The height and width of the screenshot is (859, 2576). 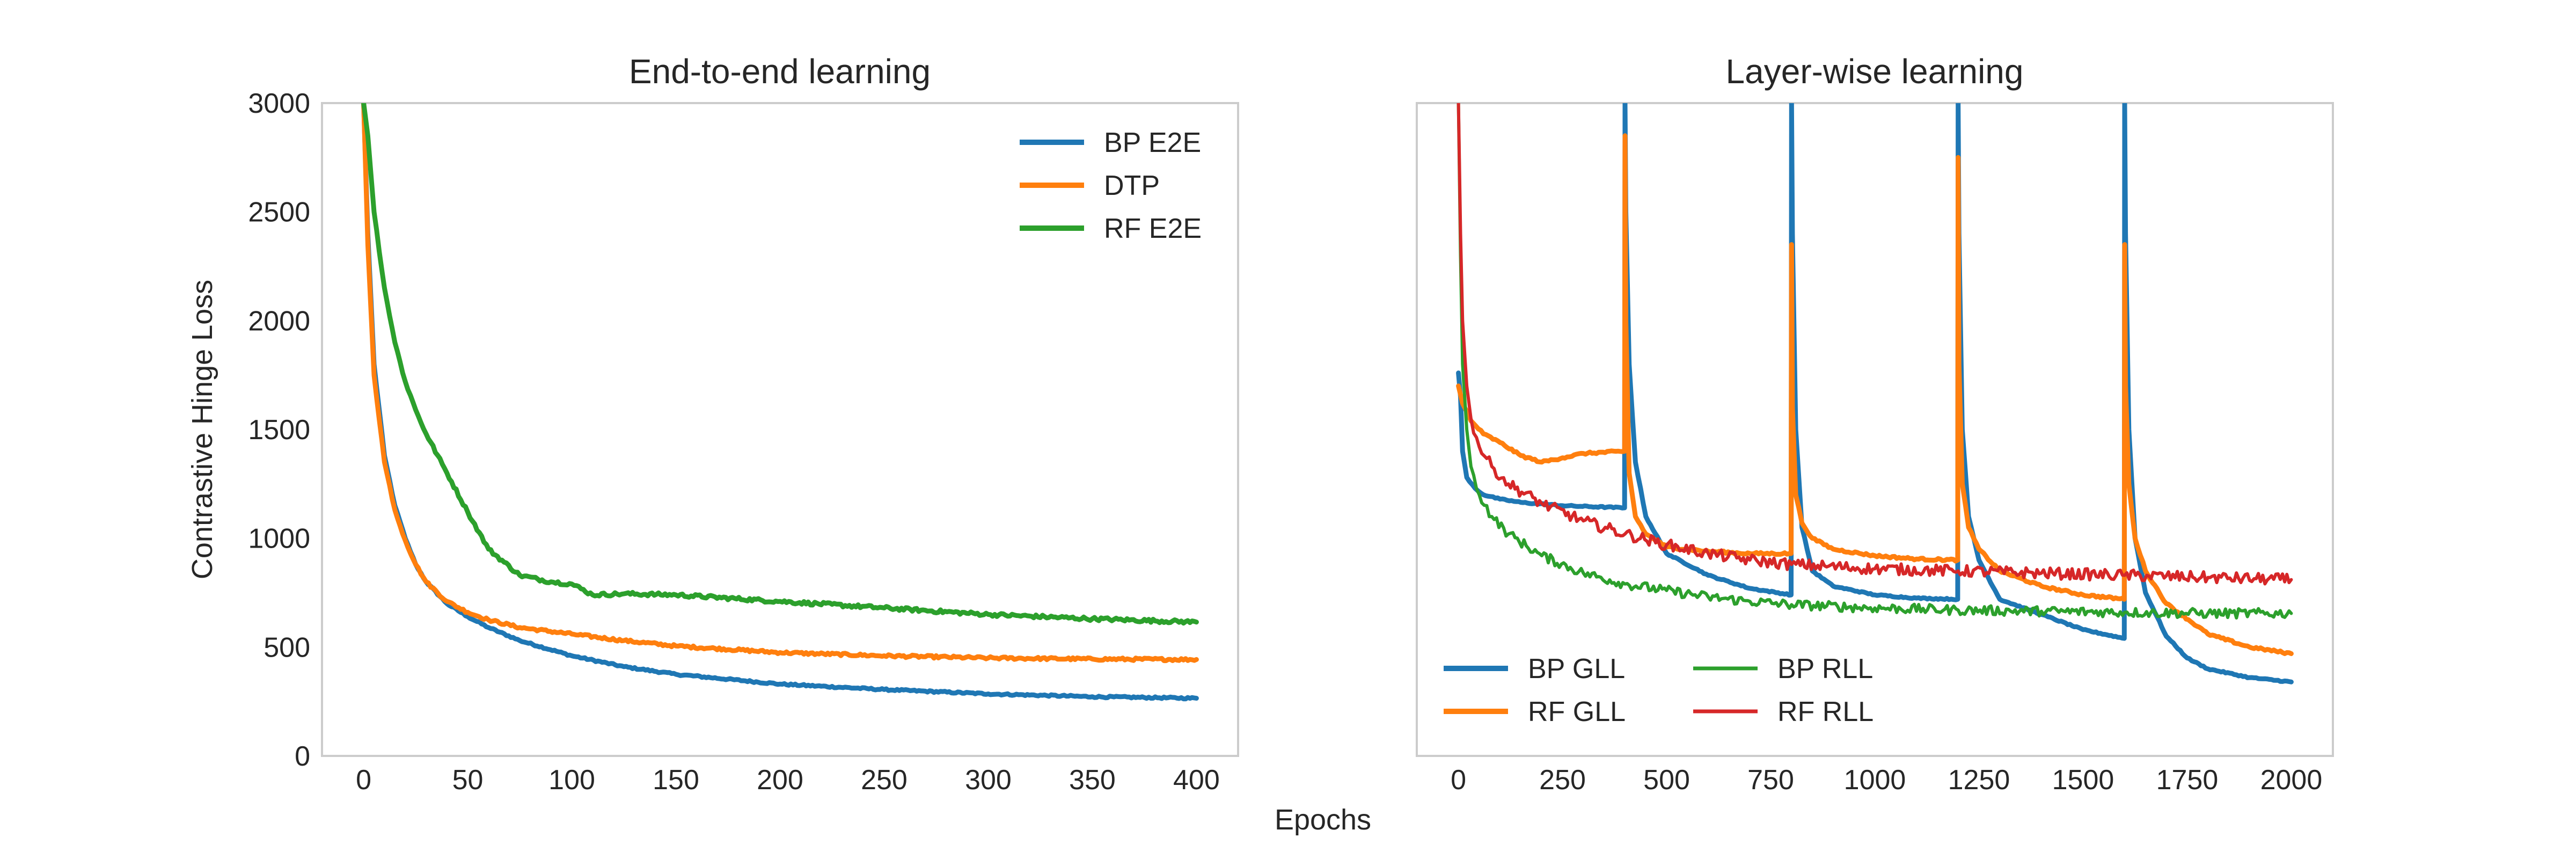 I want to click on legend-label: RF GLL, so click(x=1577, y=711).